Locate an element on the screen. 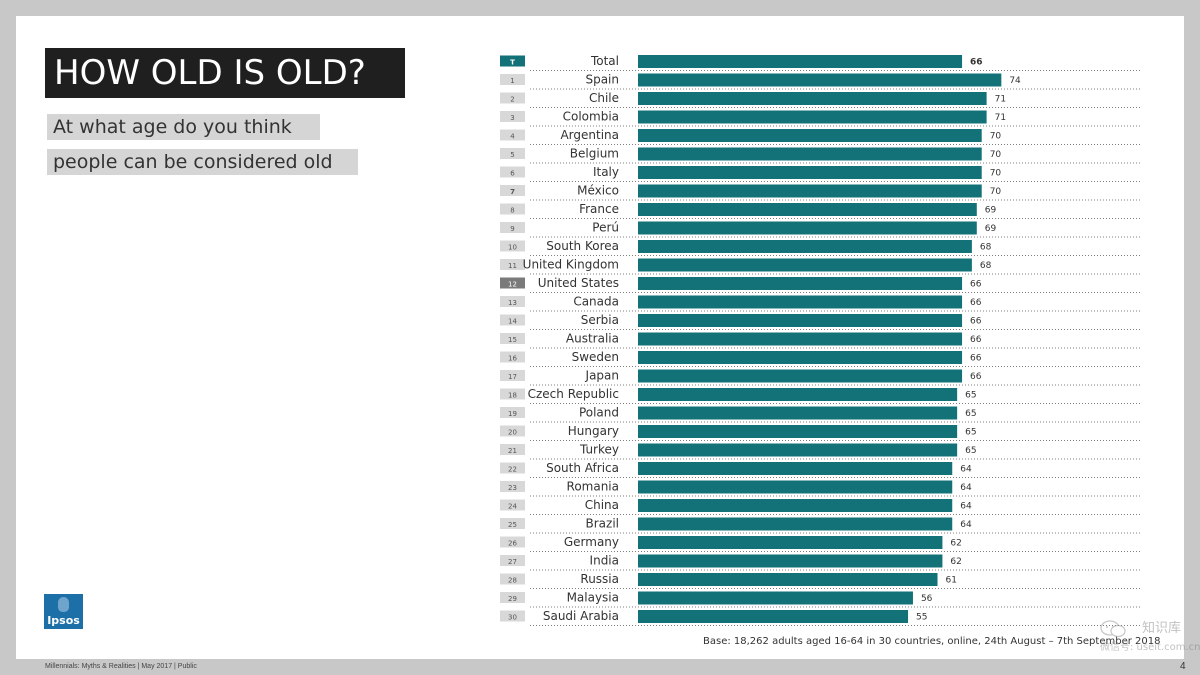 Image resolution: width=1200 pixels, height=675 pixels. country-label: Italy is located at coordinates (606, 172).